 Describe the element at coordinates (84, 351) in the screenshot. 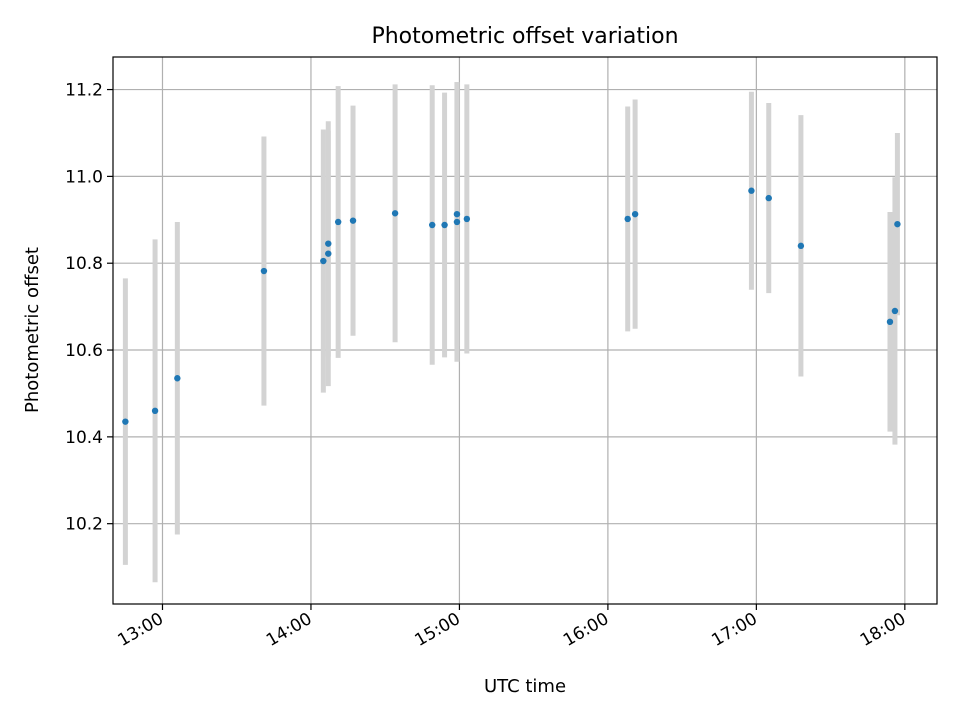

I see `y-tick-label: 10.6` at that location.